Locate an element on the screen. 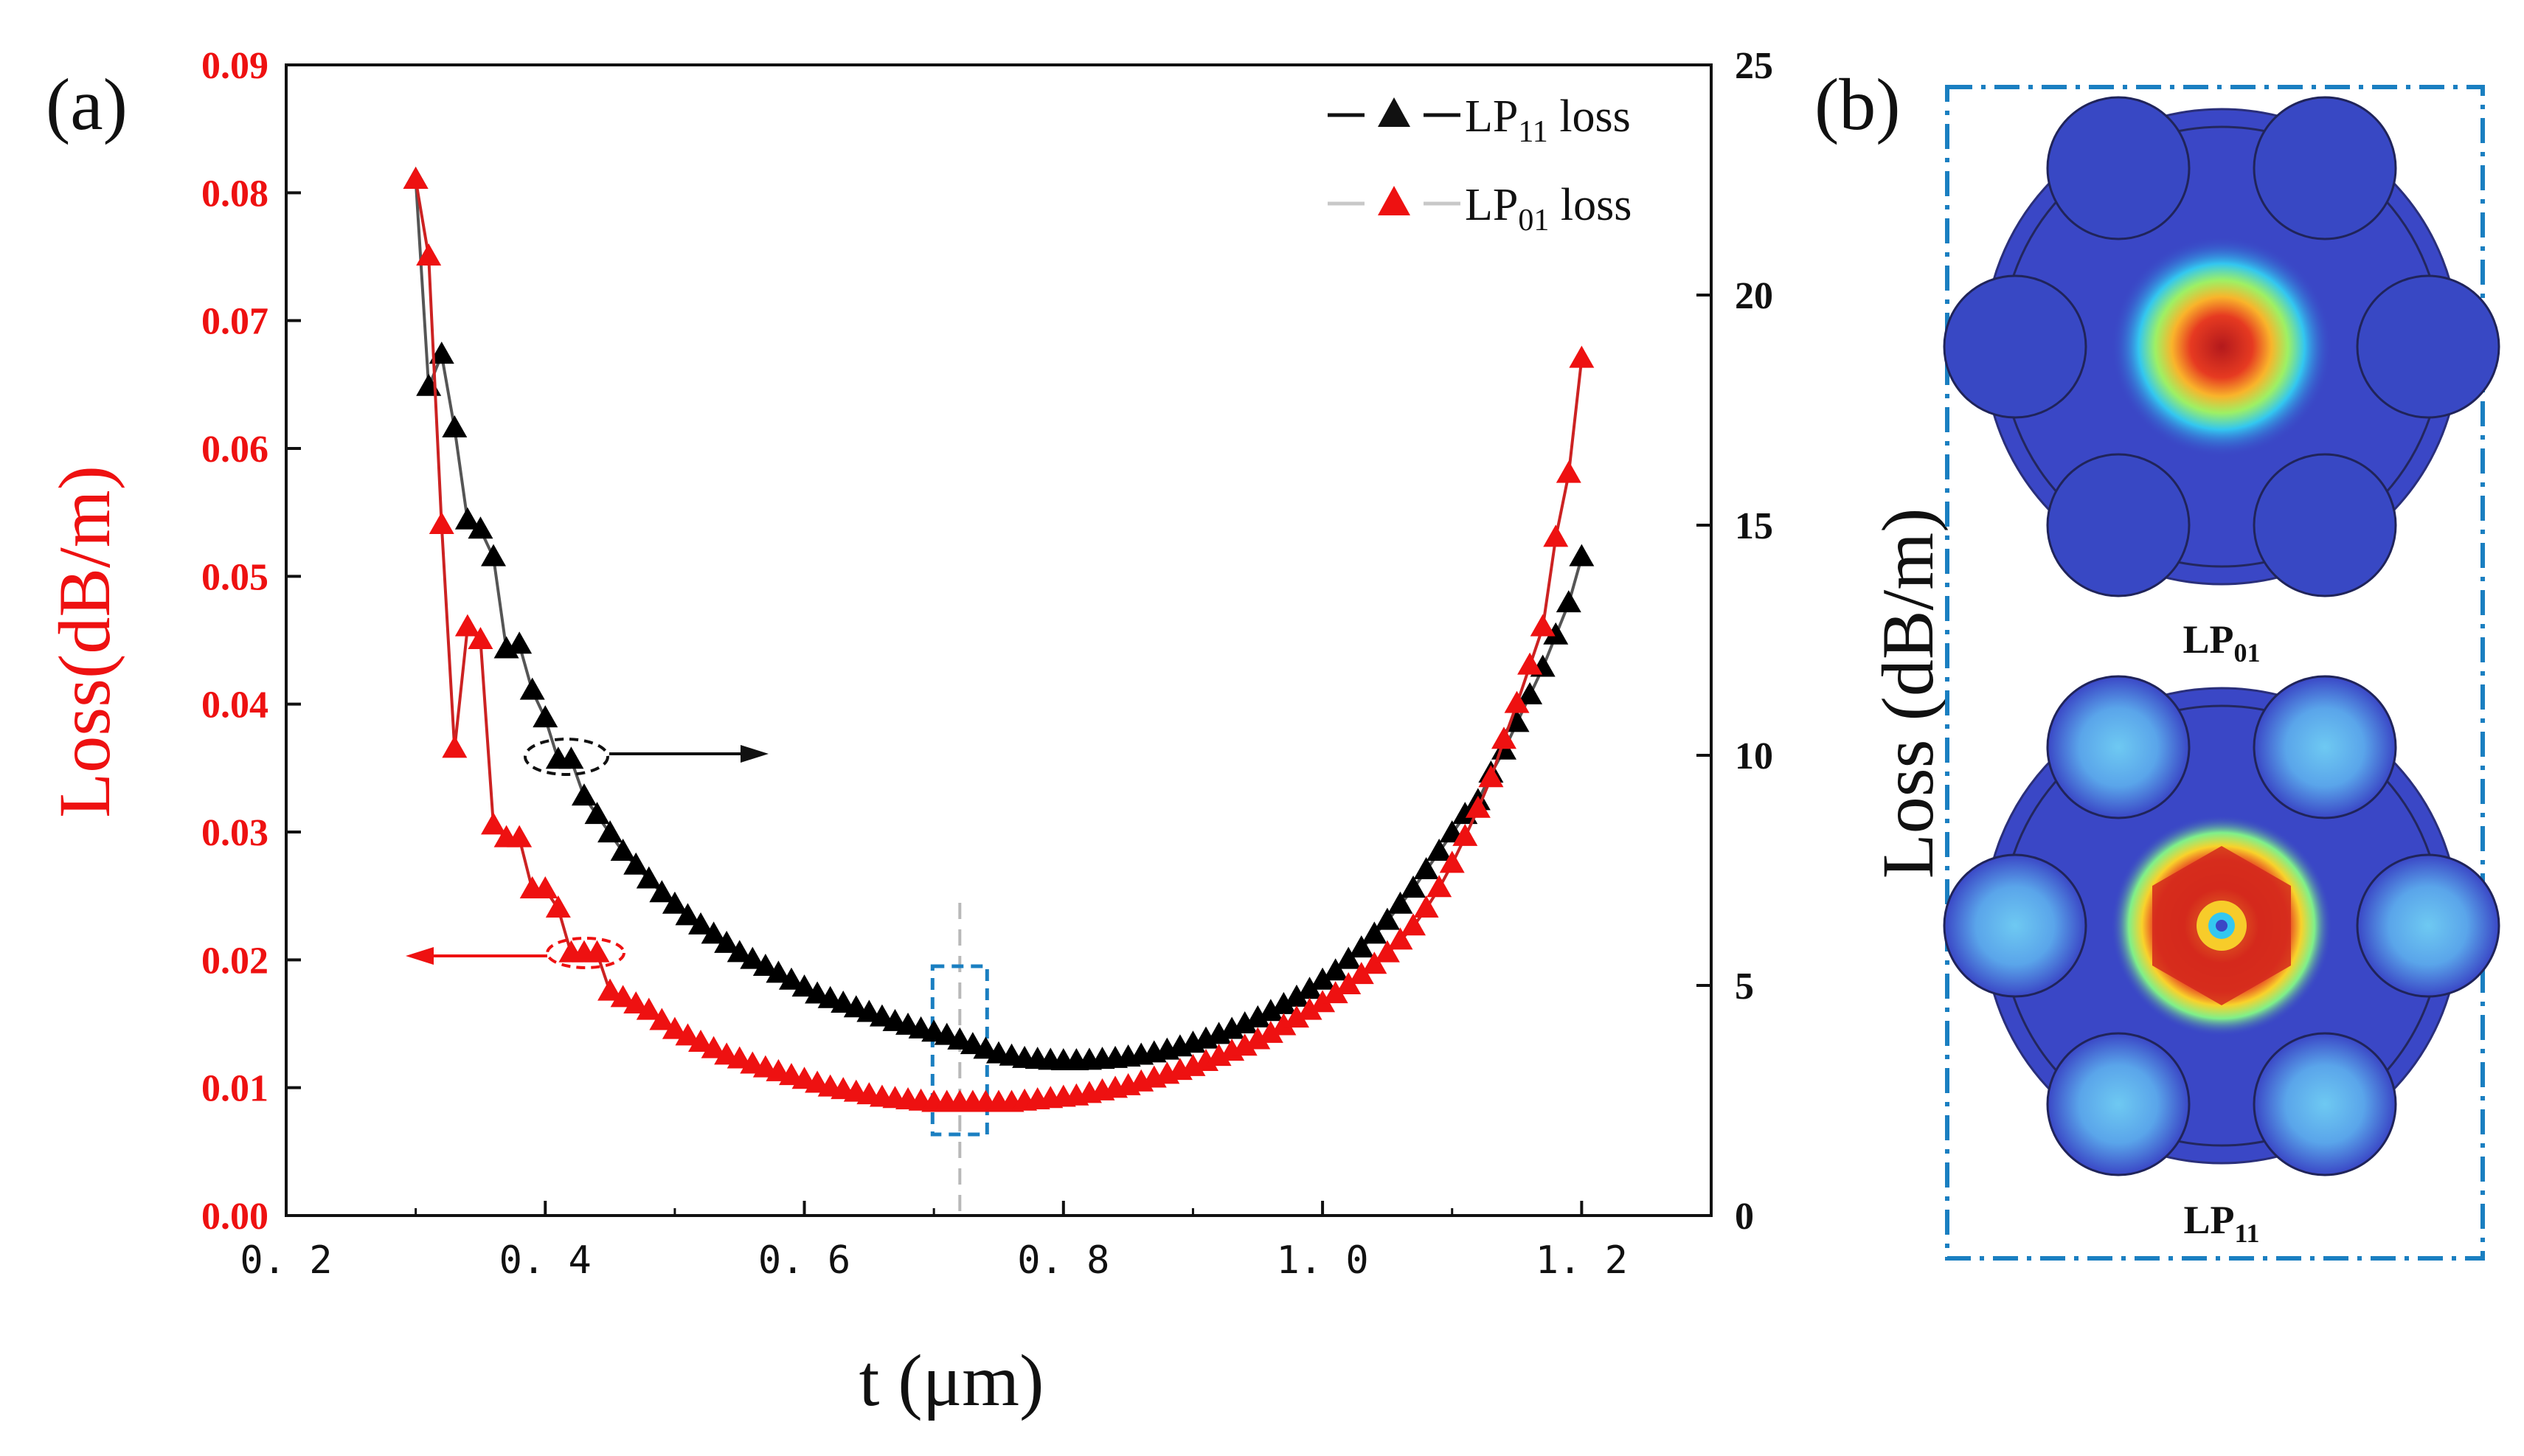 Image resolution: width=2524 pixels, height=1456 pixels. svg-text: LP11 is located at coordinates (2221, 1223).